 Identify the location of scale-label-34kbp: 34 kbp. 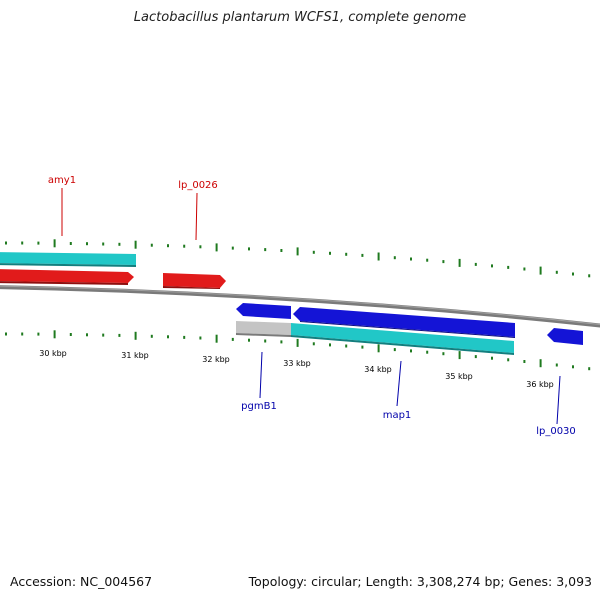
(378, 369).